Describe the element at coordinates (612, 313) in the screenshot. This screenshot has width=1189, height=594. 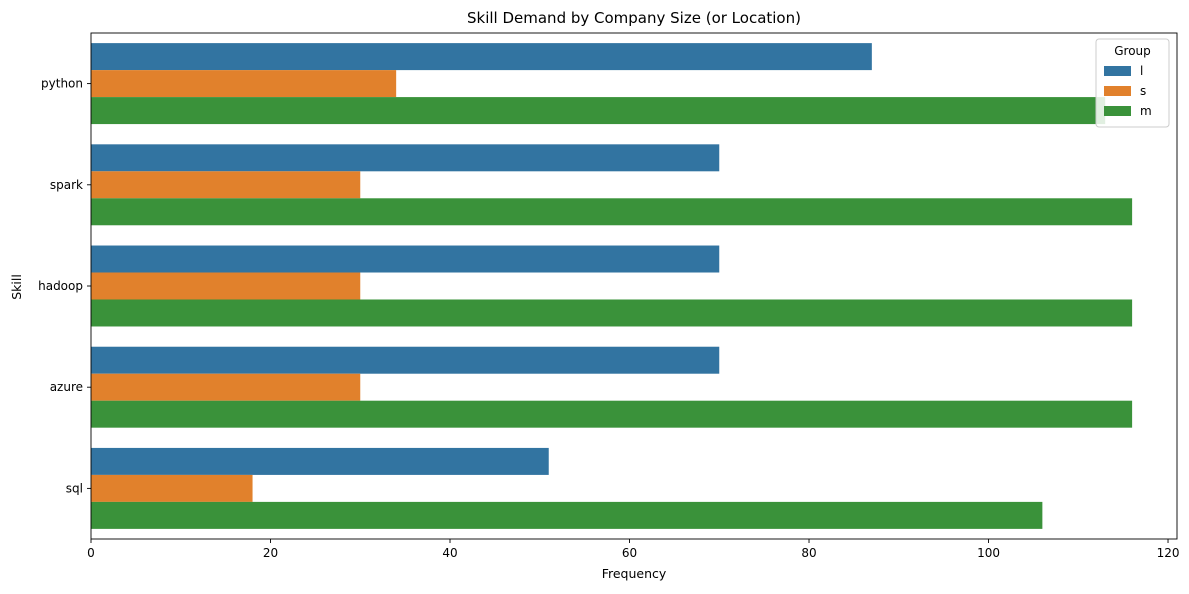
I see `bar-m-hadoop` at that location.